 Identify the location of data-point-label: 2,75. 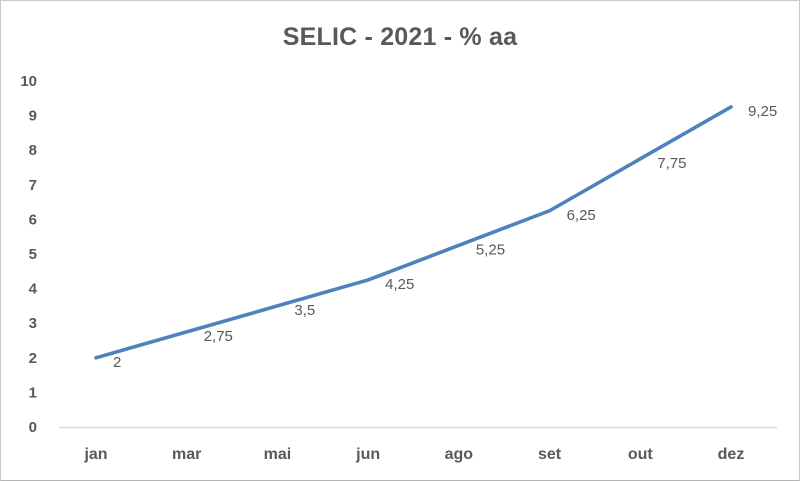
(218, 336).